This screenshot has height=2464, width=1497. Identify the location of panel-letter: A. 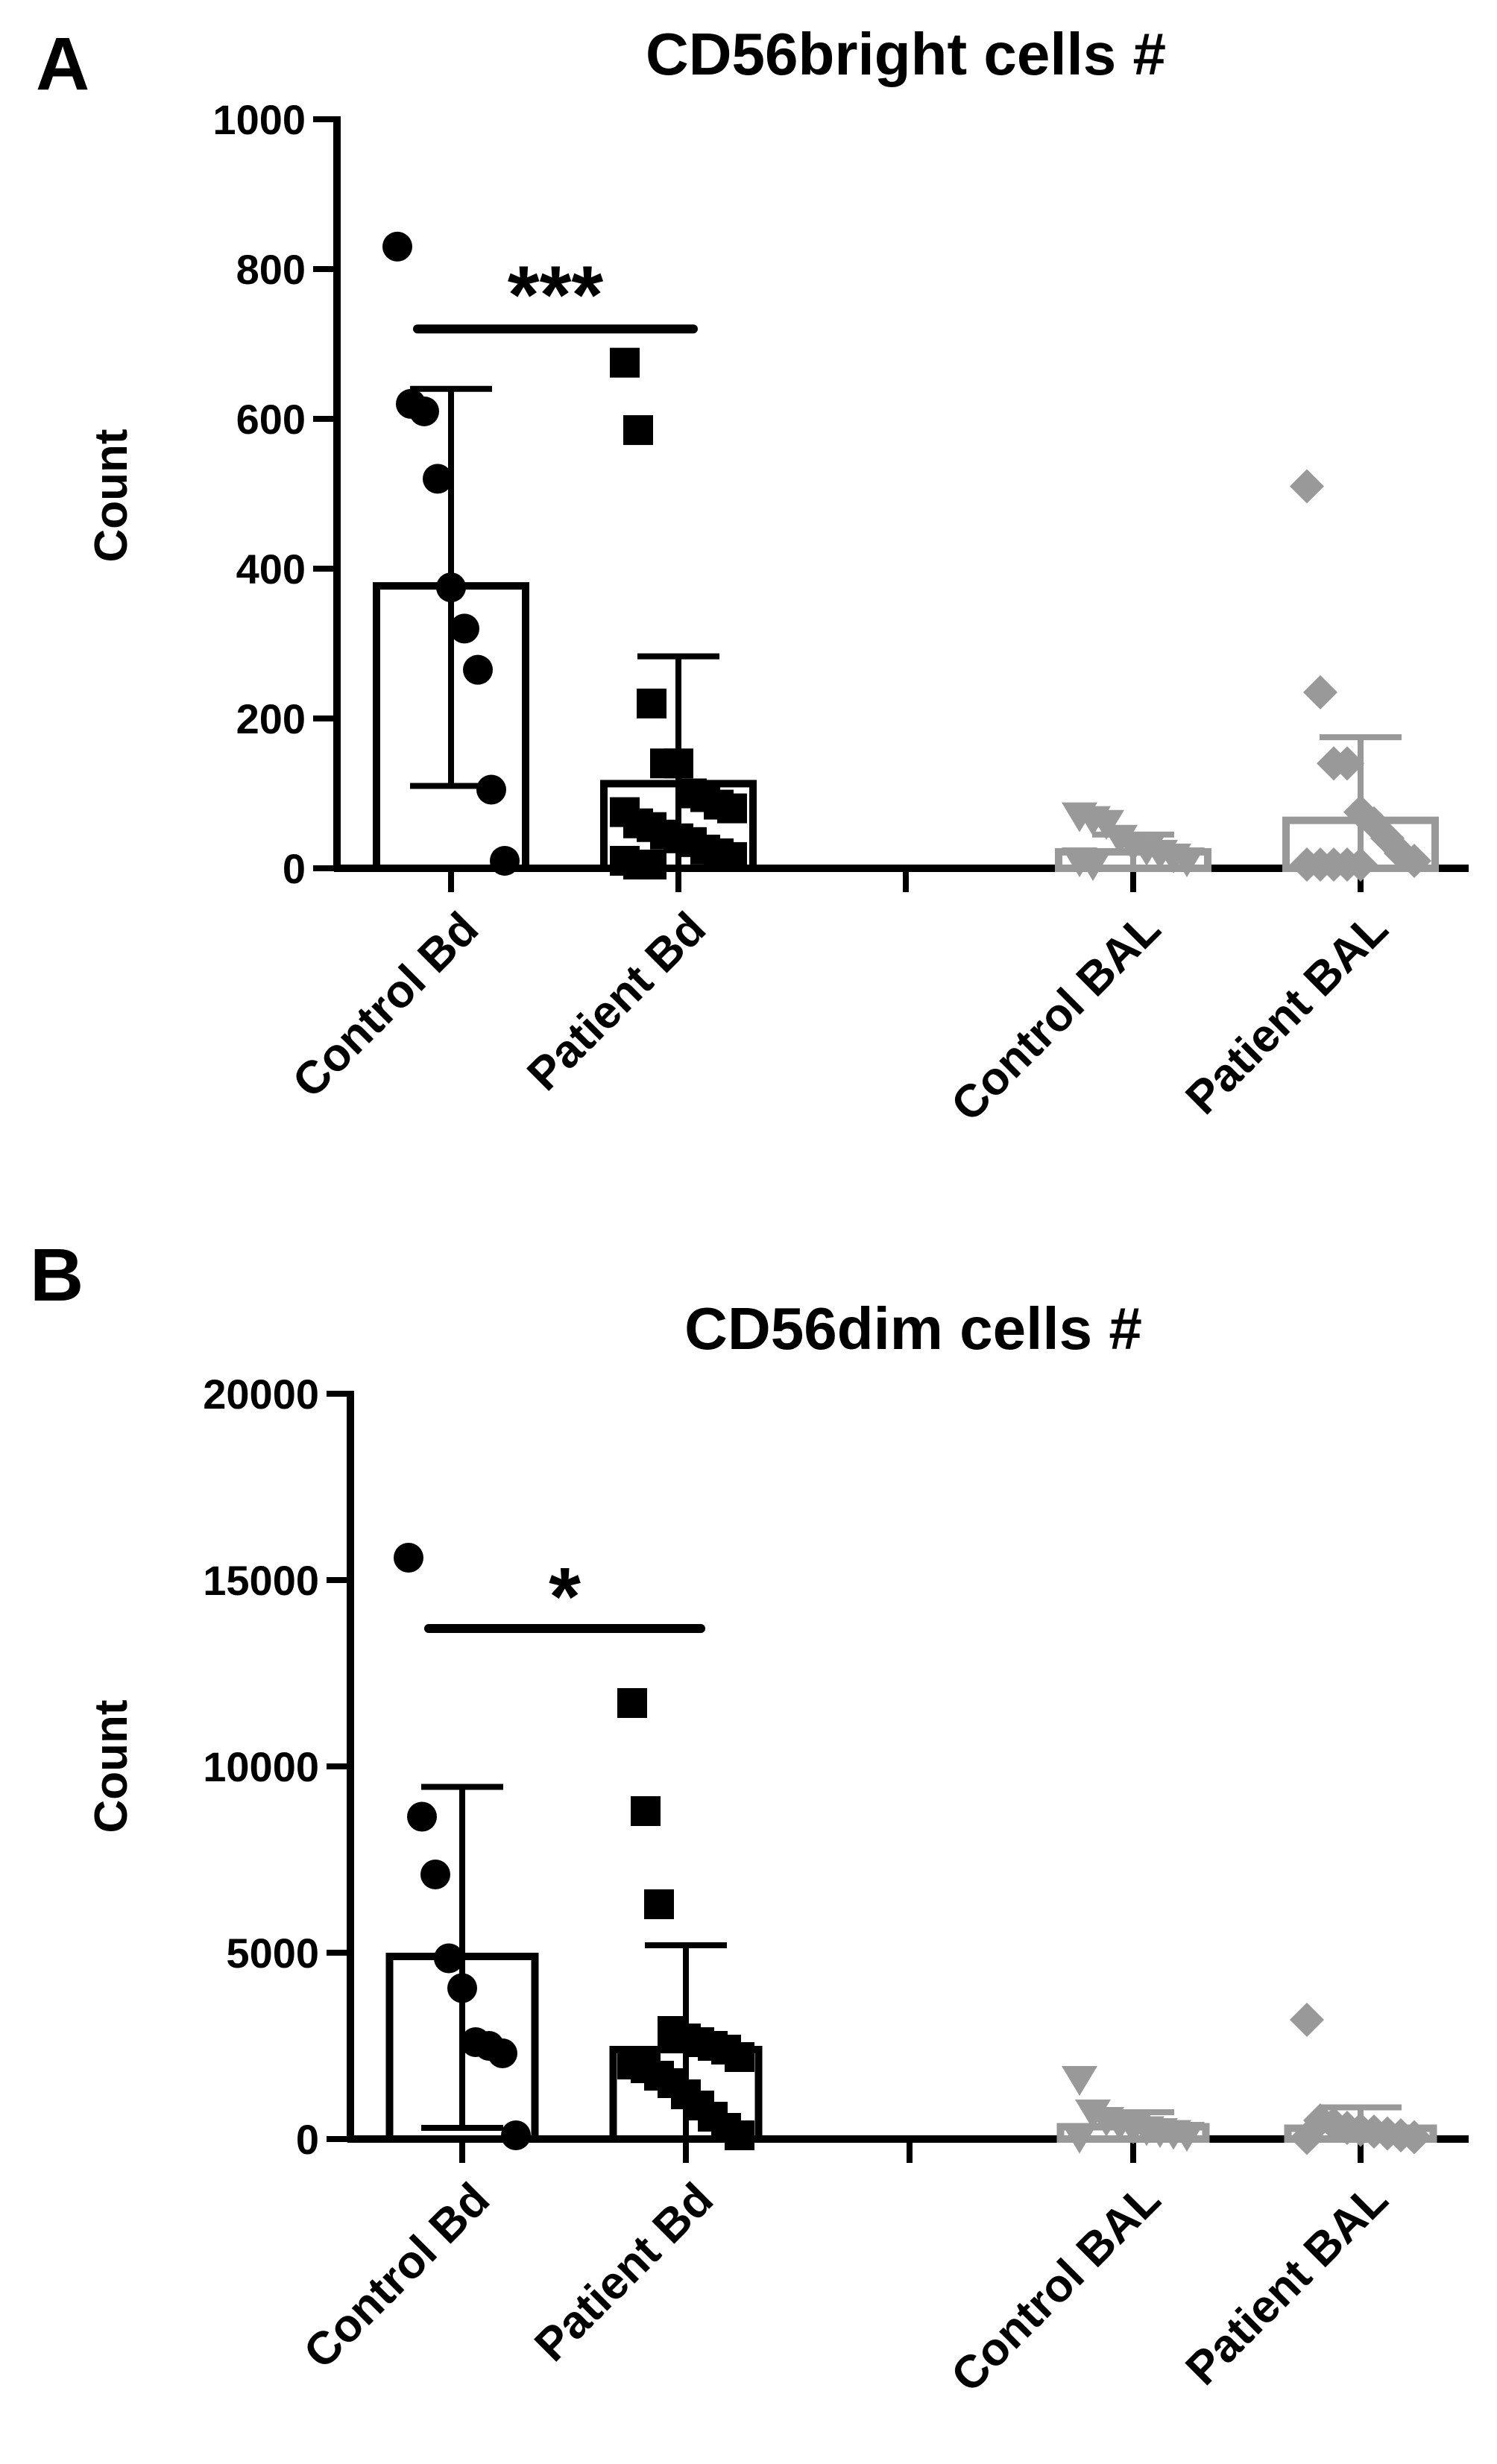
(62, 64).